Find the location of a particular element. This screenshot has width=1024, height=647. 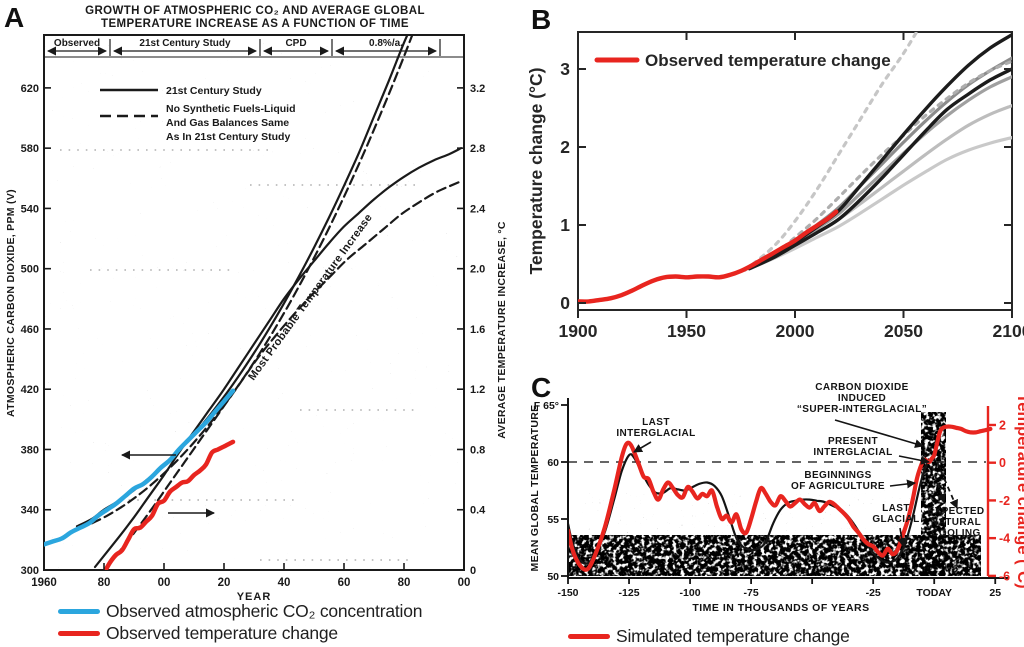

left-tick-label: 300 is located at coordinates (30, 571).